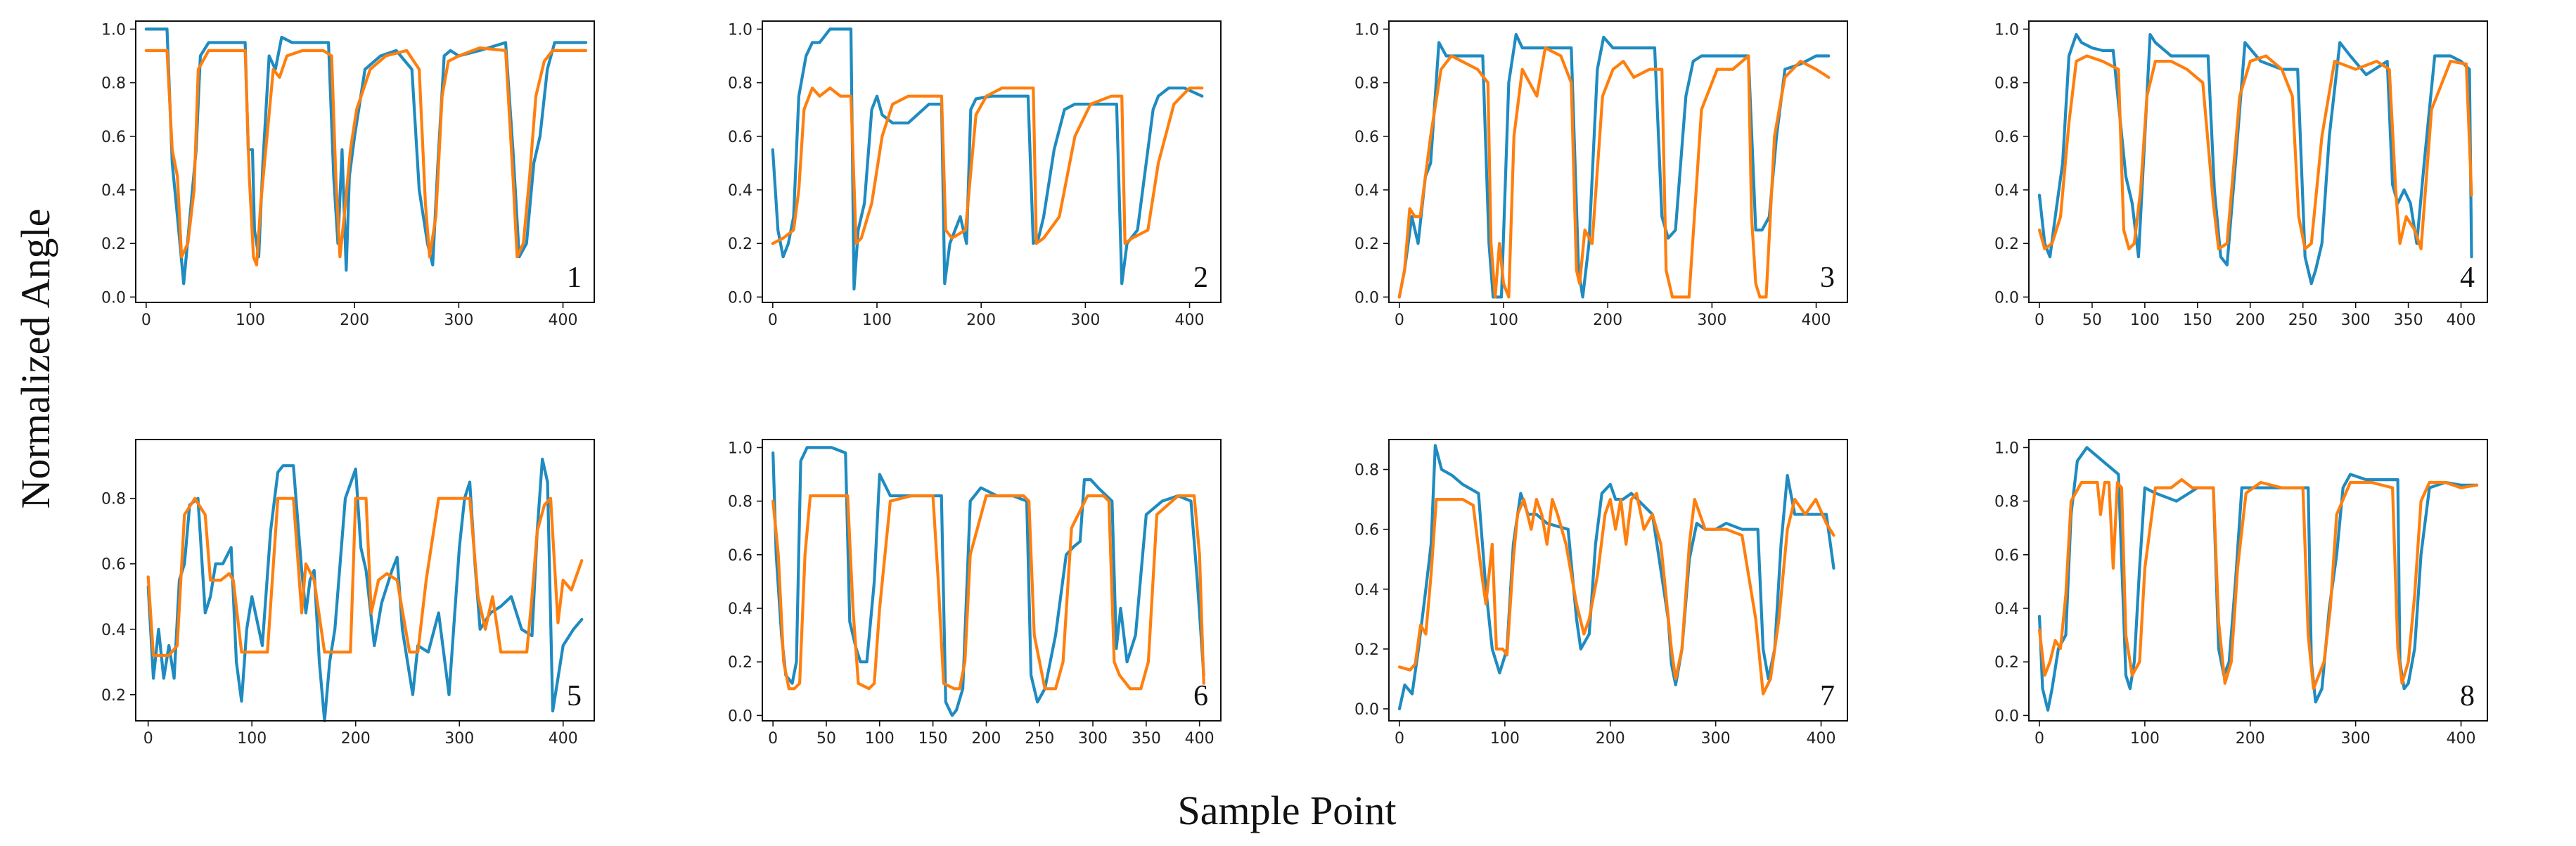 This screenshot has height=846, width=2576. What do you see at coordinates (574, 696) in the screenshot?
I see `panel-number-label: 5` at bounding box center [574, 696].